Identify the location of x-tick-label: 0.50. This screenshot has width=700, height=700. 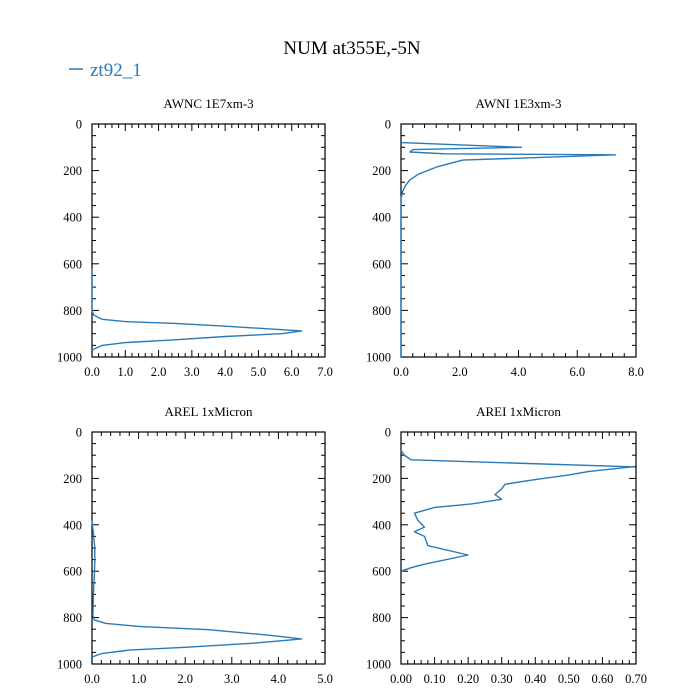
(569, 679).